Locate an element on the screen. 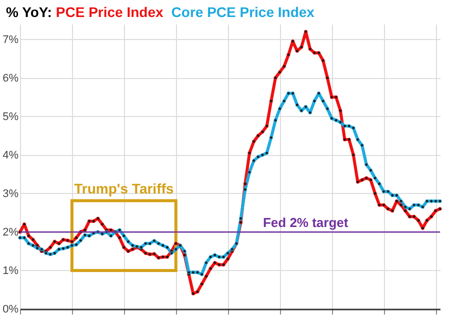 The width and height of the screenshot is (457, 330). y-tick-label: 5% is located at coordinates (10, 116).